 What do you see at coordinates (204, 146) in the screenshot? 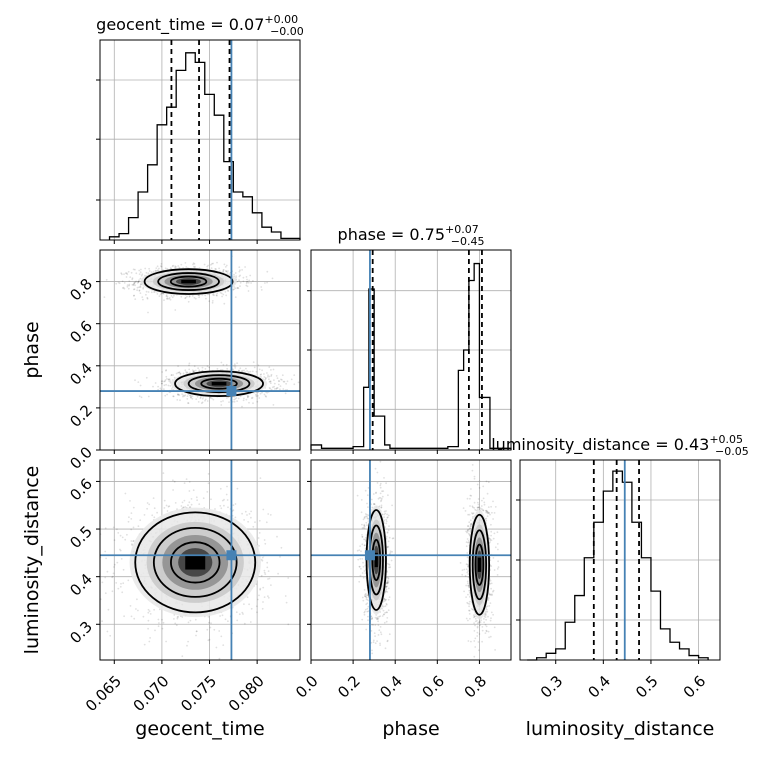
I see `histogram-geocent_time` at bounding box center [204, 146].